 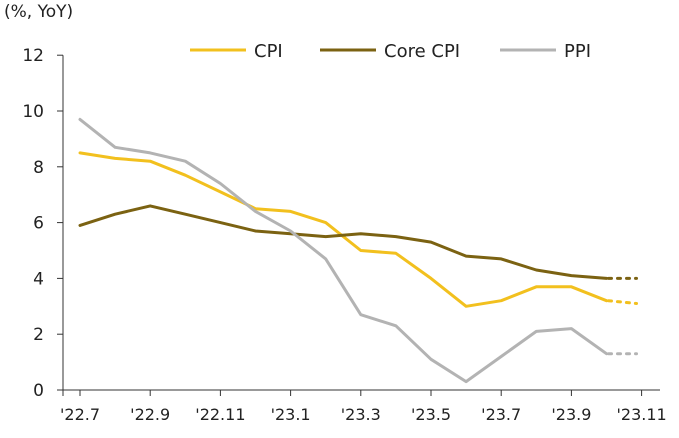 What do you see at coordinates (38, 335) in the screenshot?
I see `y-tick-label: 2` at bounding box center [38, 335].